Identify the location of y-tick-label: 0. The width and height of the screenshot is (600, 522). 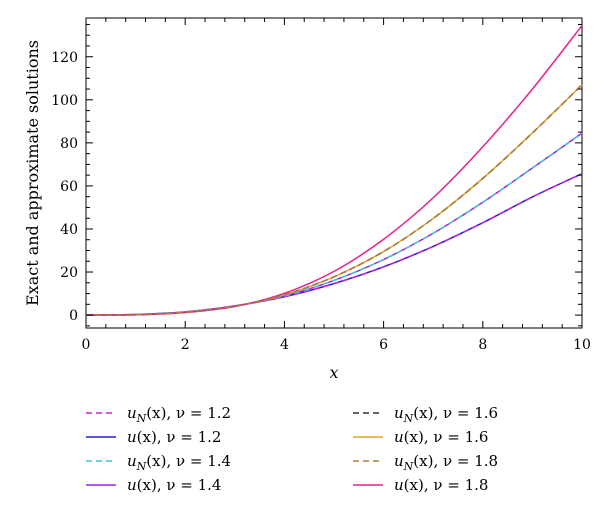
(73, 316).